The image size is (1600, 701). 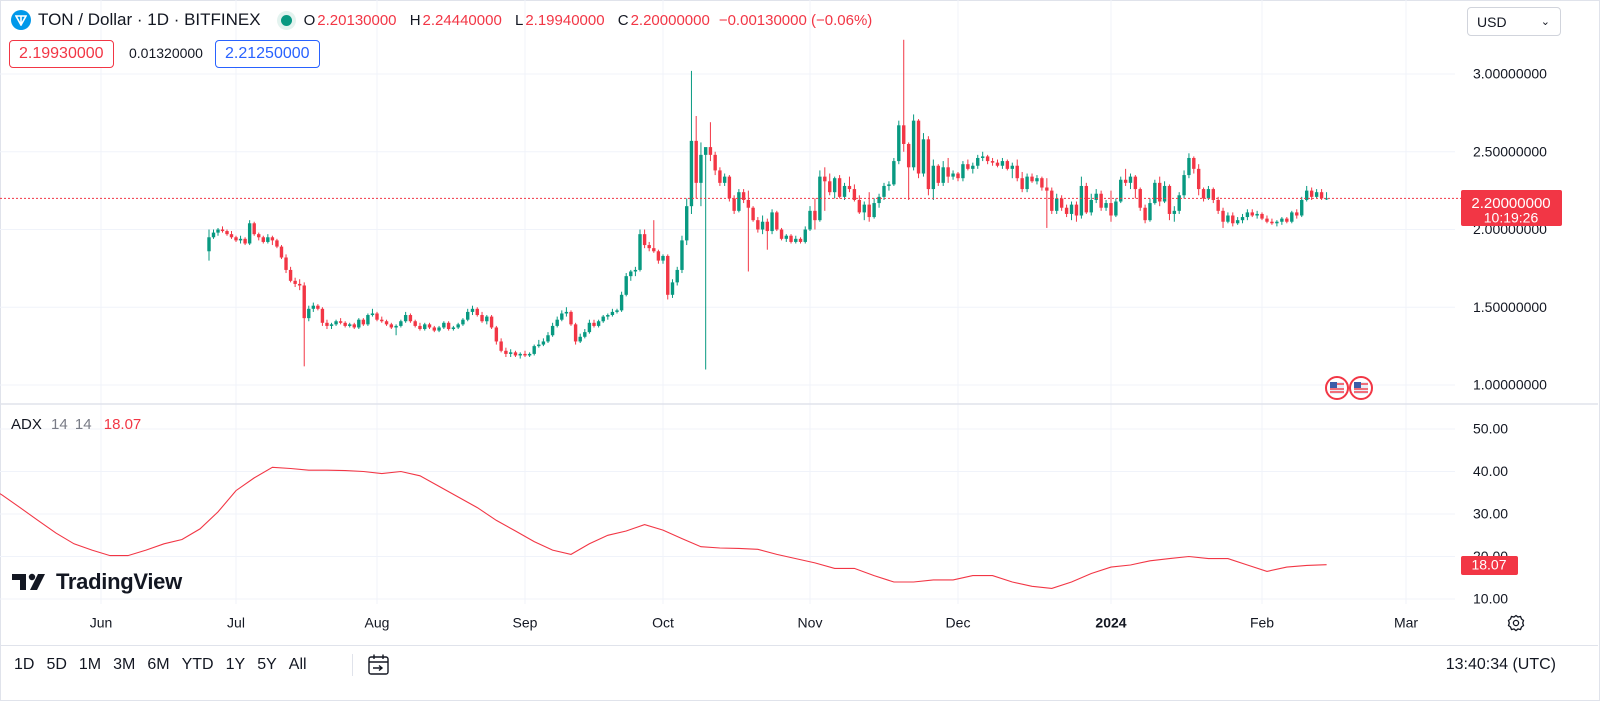 What do you see at coordinates (61, 54) in the screenshot?
I see `sell-price-button: 2.19930000` at bounding box center [61, 54].